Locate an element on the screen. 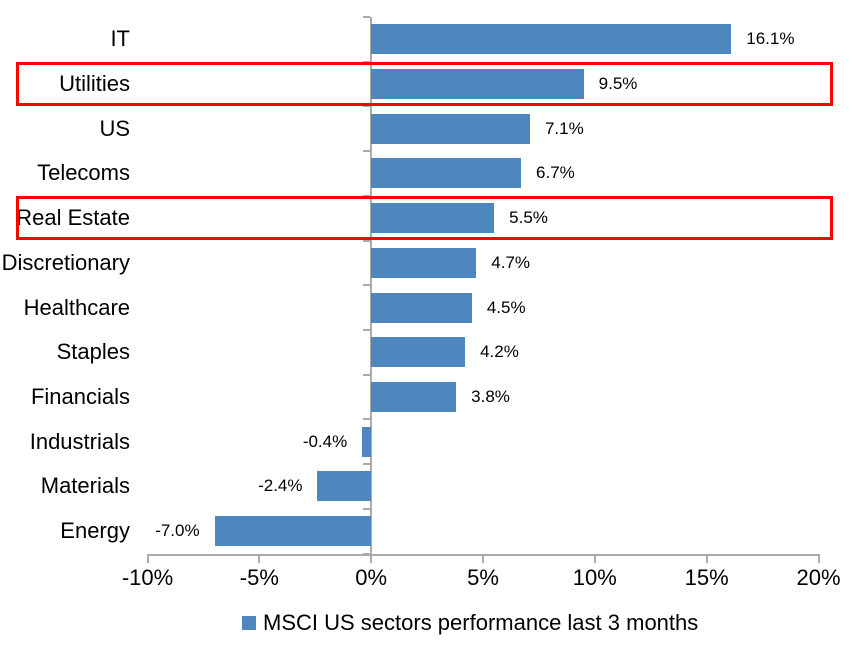  legend-marker is located at coordinates (249, 623).